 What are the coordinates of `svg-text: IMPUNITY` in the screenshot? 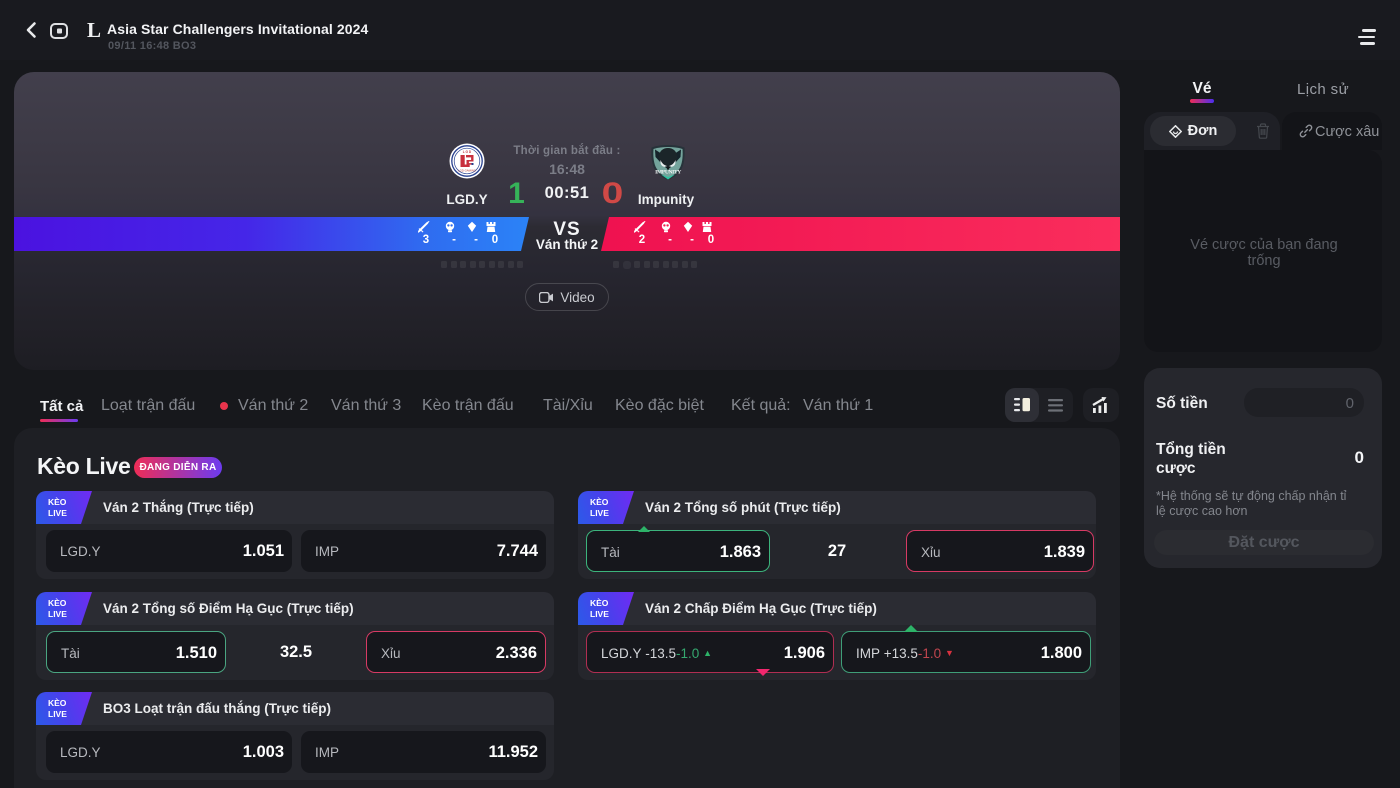 It's located at (668, 173).